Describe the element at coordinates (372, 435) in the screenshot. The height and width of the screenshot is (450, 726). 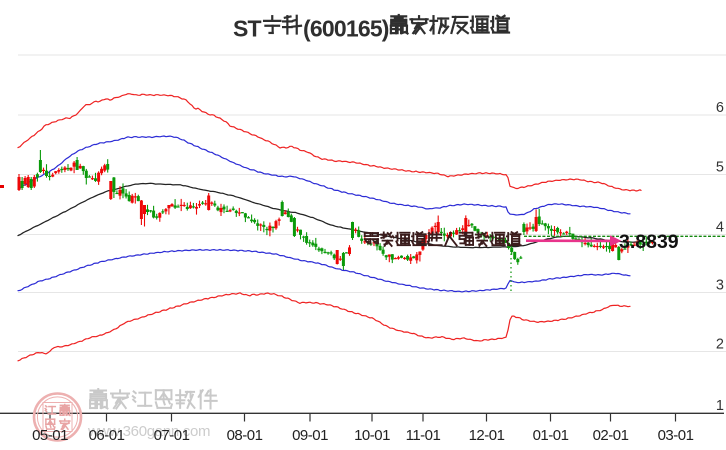
I see `svg-text: 10-01` at that location.